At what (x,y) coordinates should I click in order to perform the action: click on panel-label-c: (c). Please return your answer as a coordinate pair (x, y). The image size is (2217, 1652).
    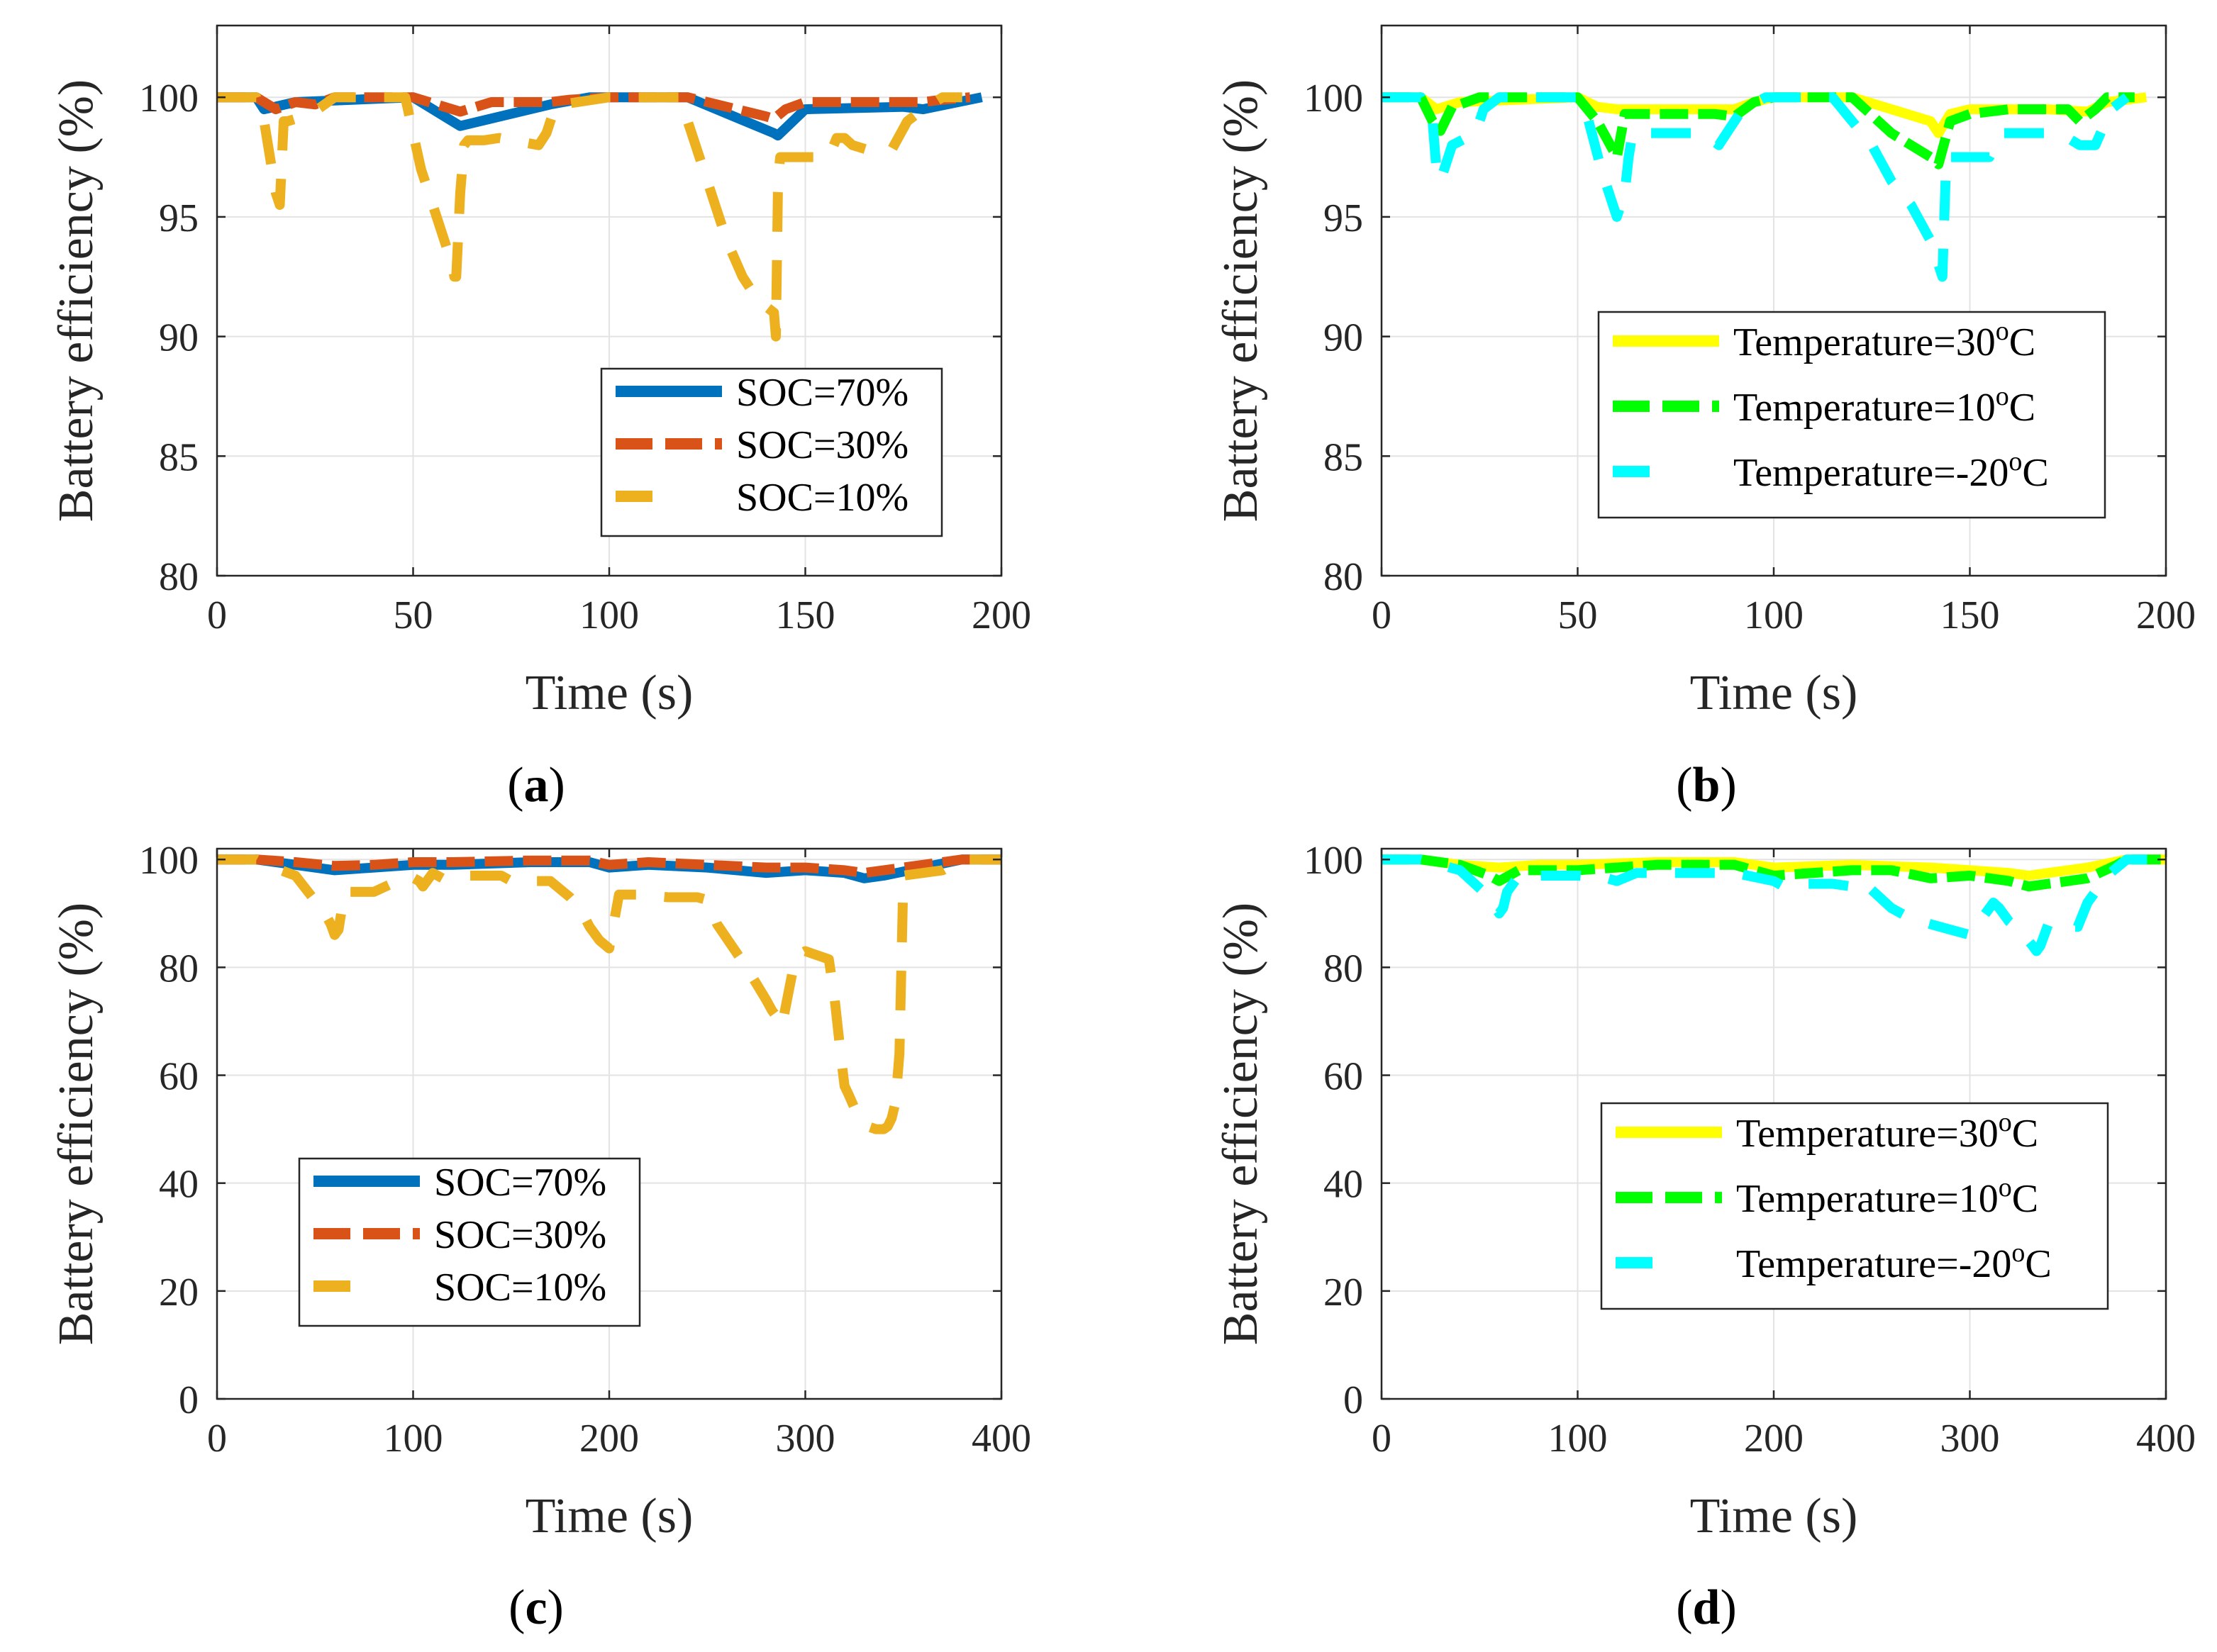
    Looking at the image, I should click on (536, 1607).